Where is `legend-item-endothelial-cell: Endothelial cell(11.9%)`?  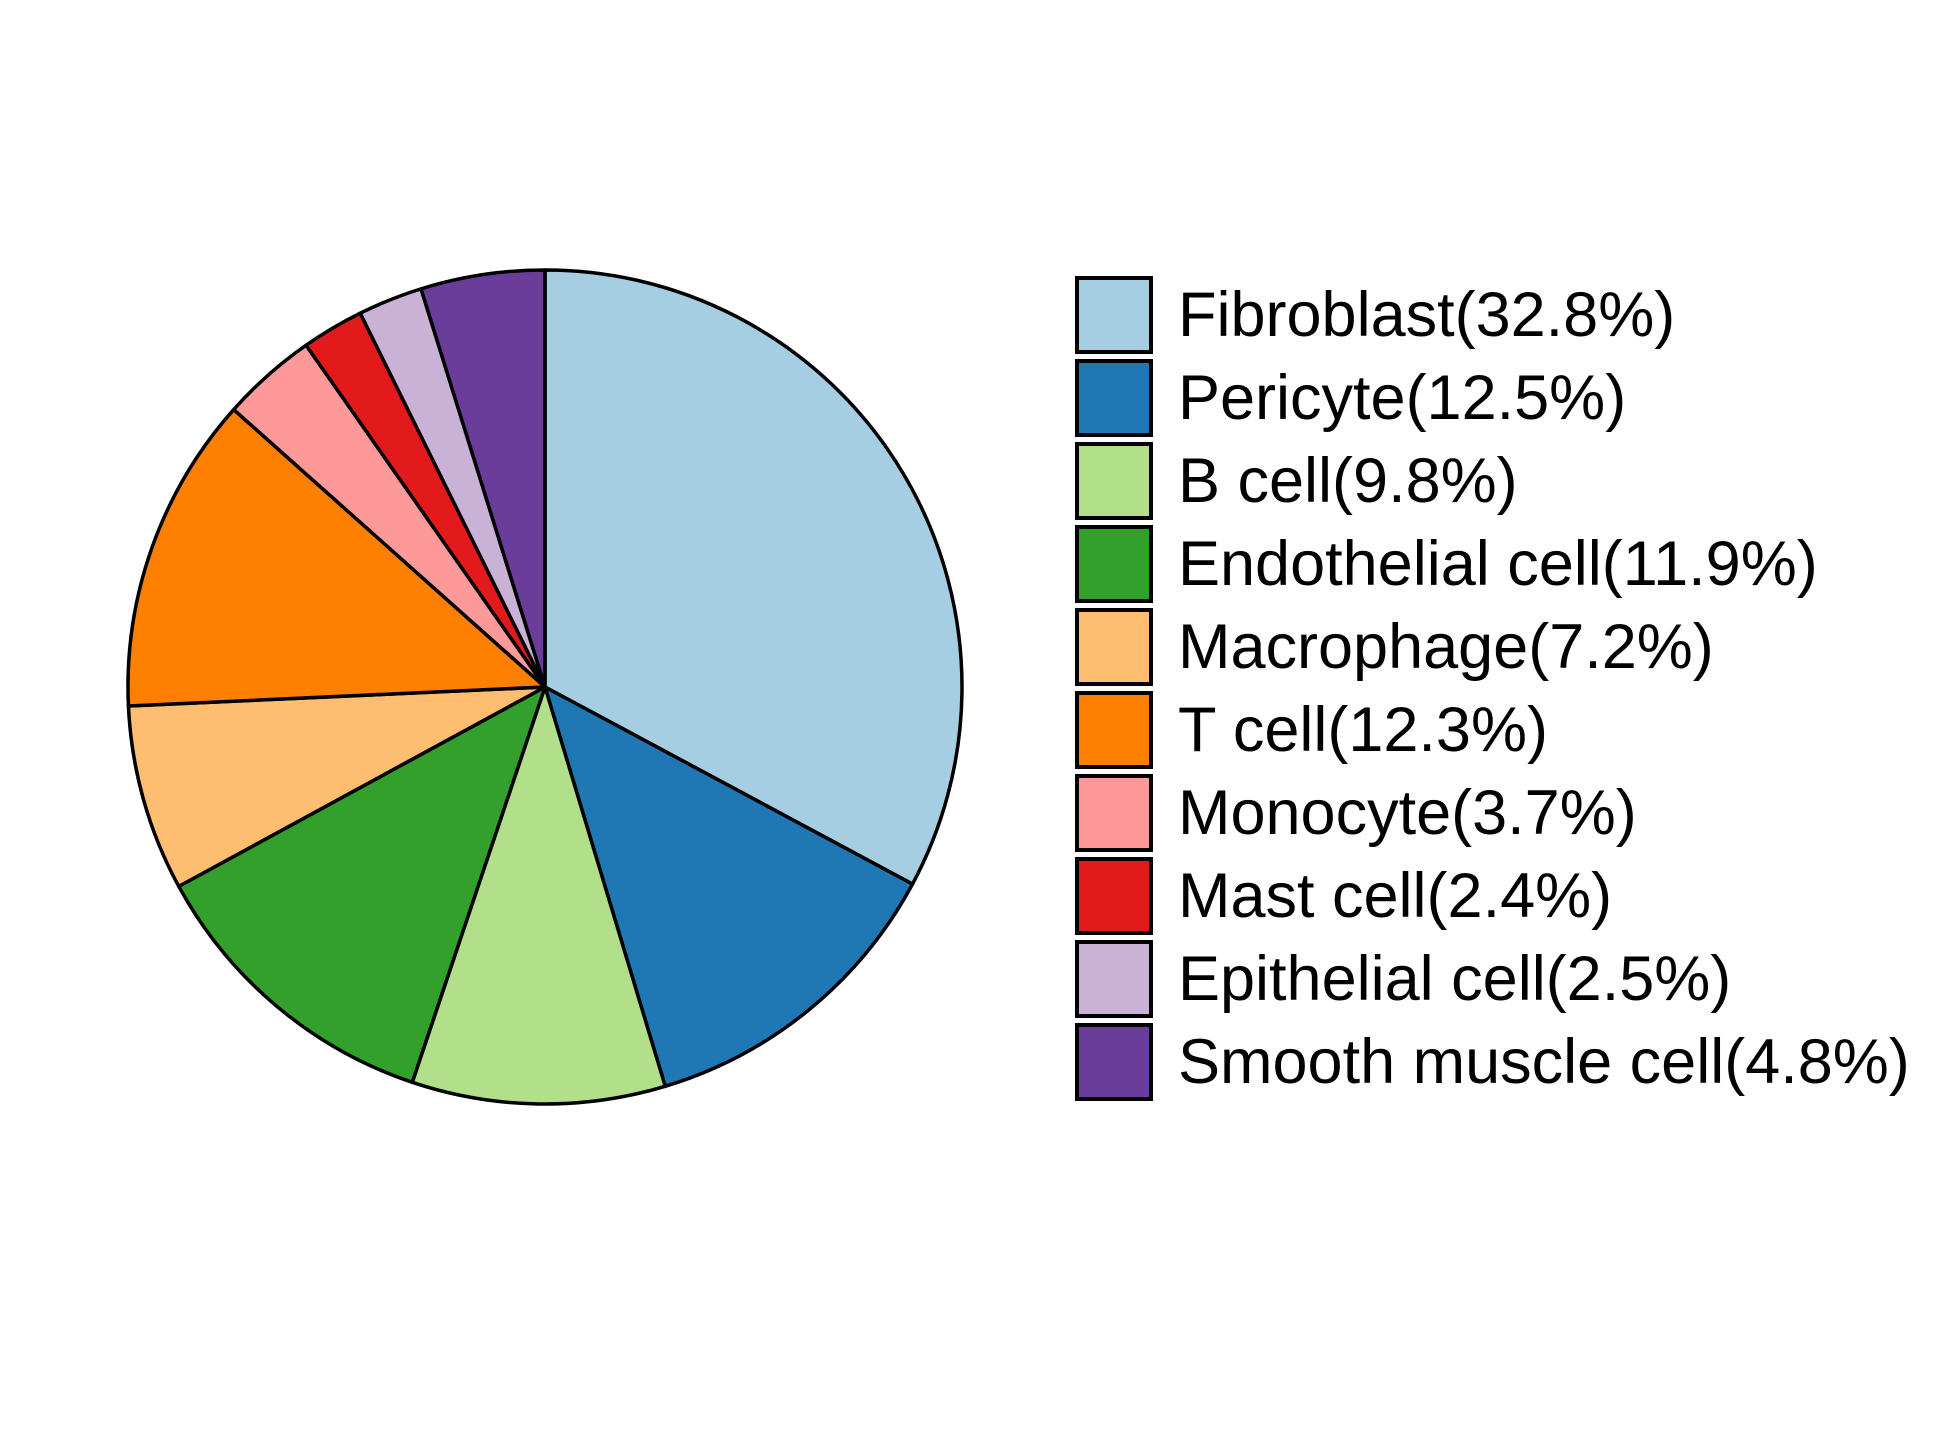
legend-item-endothelial-cell: Endothelial cell(11.9%) is located at coordinates (1492, 564).